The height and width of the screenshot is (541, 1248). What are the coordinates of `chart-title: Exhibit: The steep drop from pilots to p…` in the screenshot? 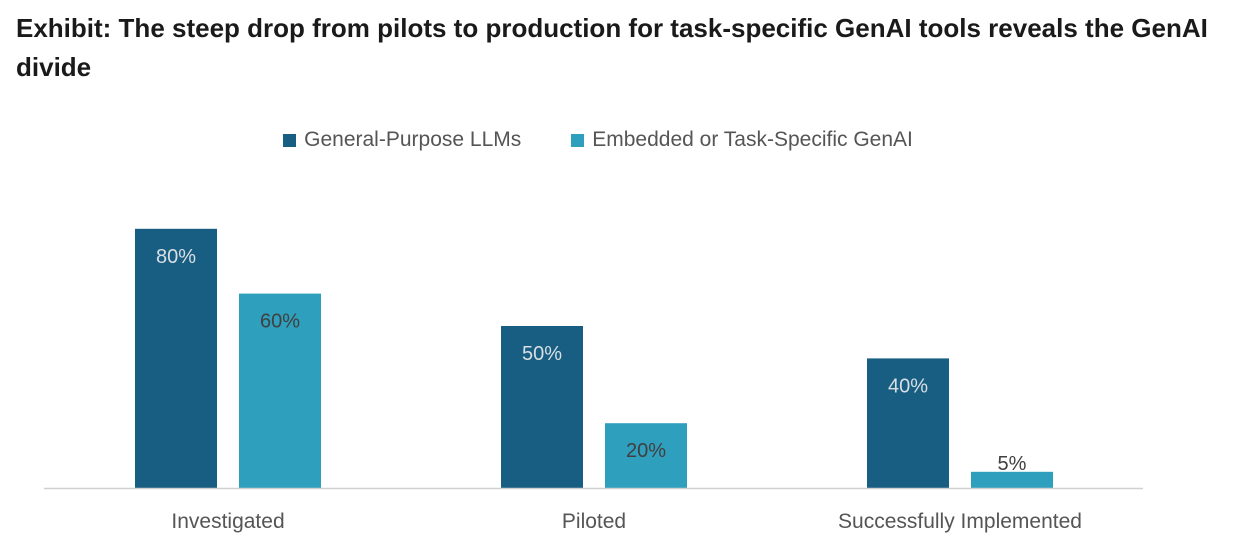 It's located at (612, 47).